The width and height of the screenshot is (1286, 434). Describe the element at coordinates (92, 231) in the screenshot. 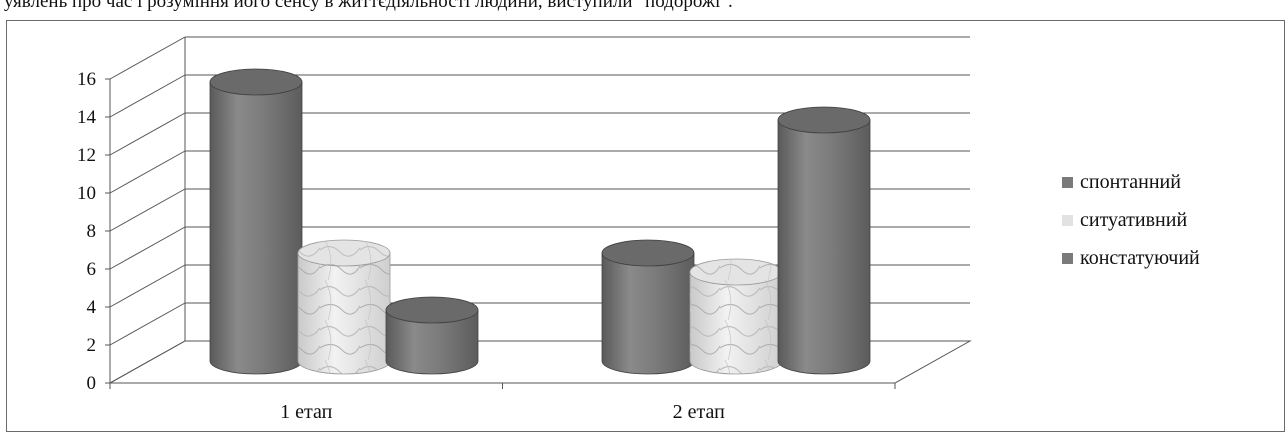

I see `y-tick-label: 8` at that location.